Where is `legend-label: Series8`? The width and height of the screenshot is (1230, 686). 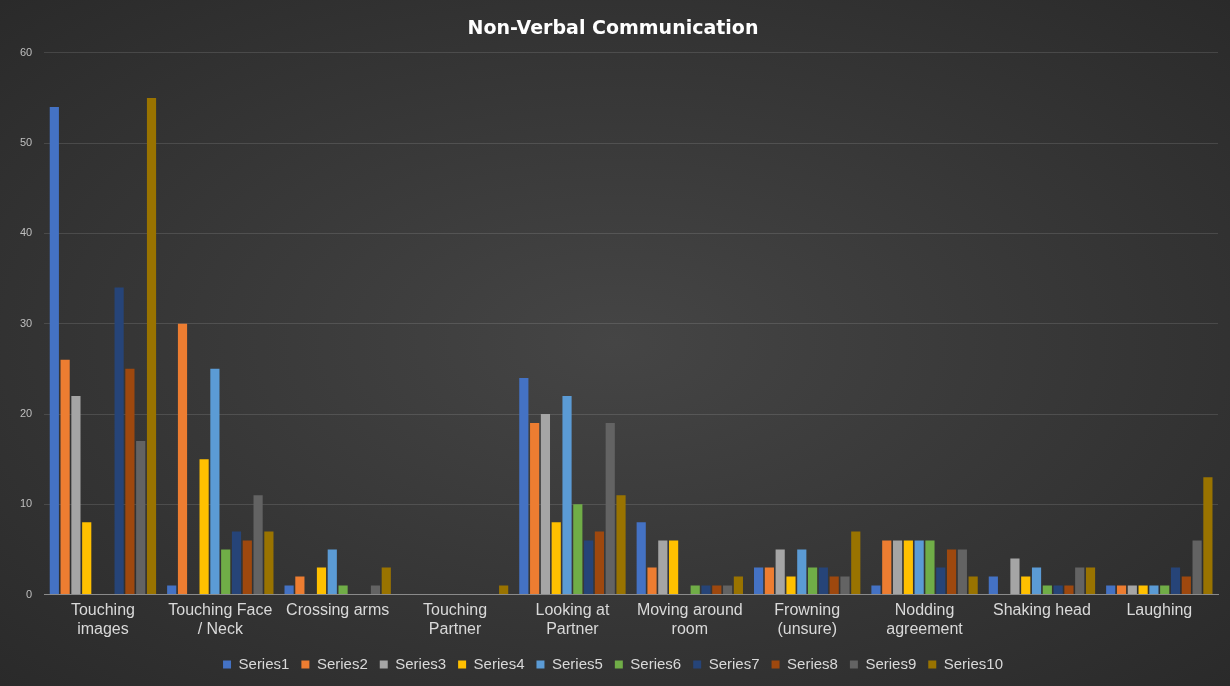
legend-label: Series8 is located at coordinates (812, 663).